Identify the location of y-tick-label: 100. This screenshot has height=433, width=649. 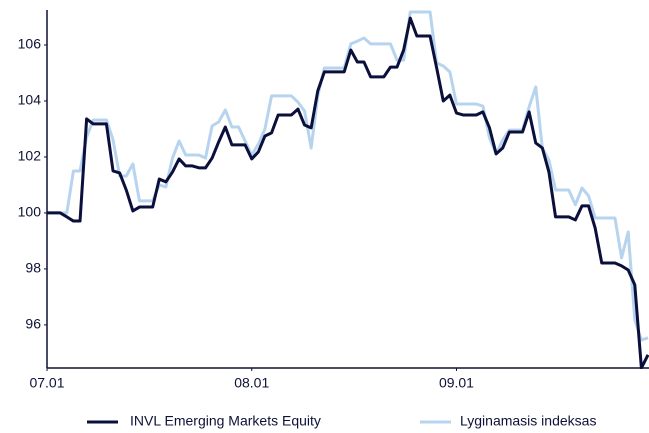
(30, 212).